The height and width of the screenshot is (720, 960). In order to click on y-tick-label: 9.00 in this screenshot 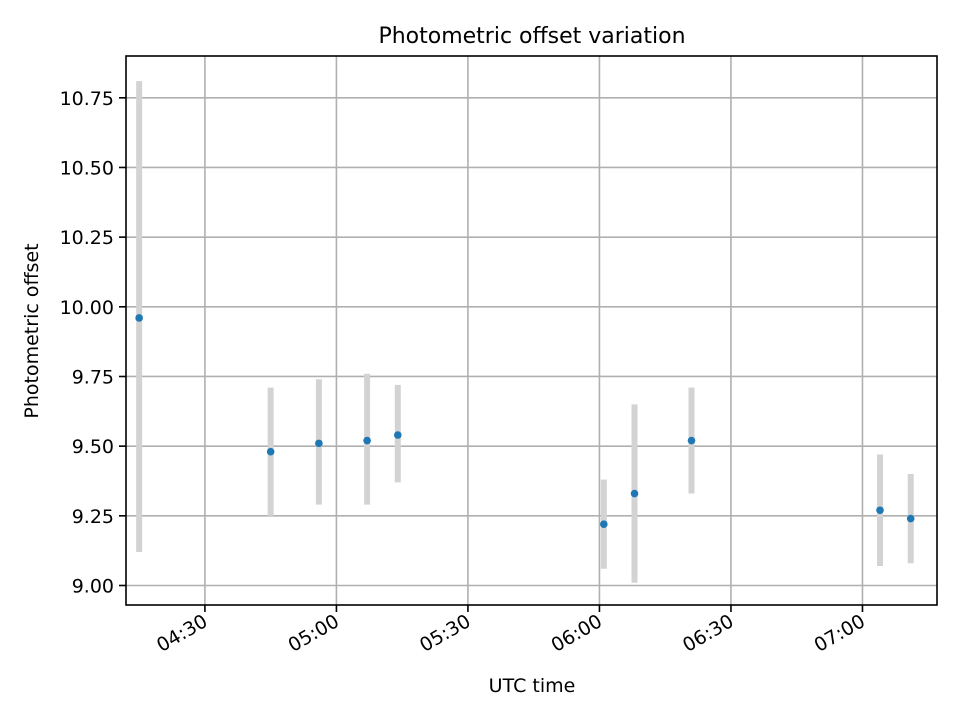, I will do `click(93, 586)`.